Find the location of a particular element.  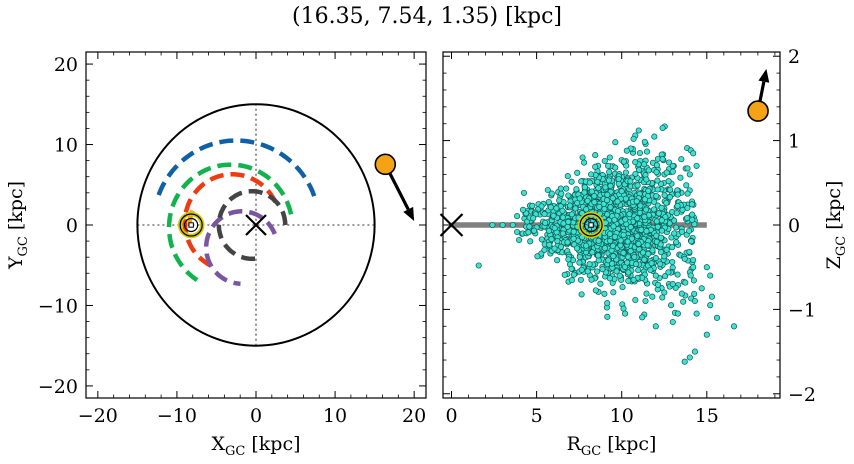

x-tick-label: 10 is located at coordinates (335, 416).